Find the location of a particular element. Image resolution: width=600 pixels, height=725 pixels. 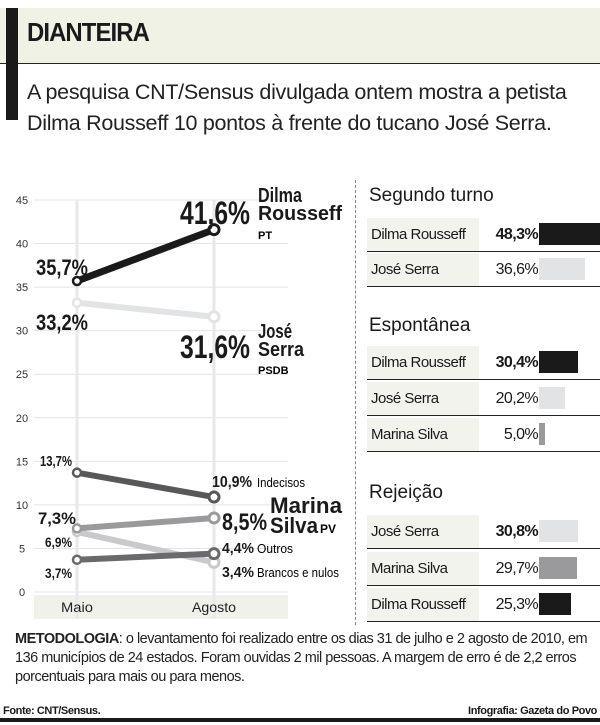

data-label: 31,6% is located at coordinates (215, 347).